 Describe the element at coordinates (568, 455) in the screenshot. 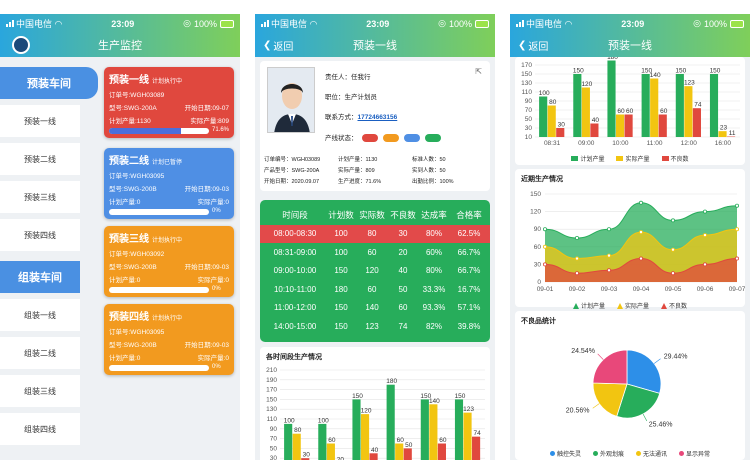

I see `legend-label: 触控失灵` at that location.